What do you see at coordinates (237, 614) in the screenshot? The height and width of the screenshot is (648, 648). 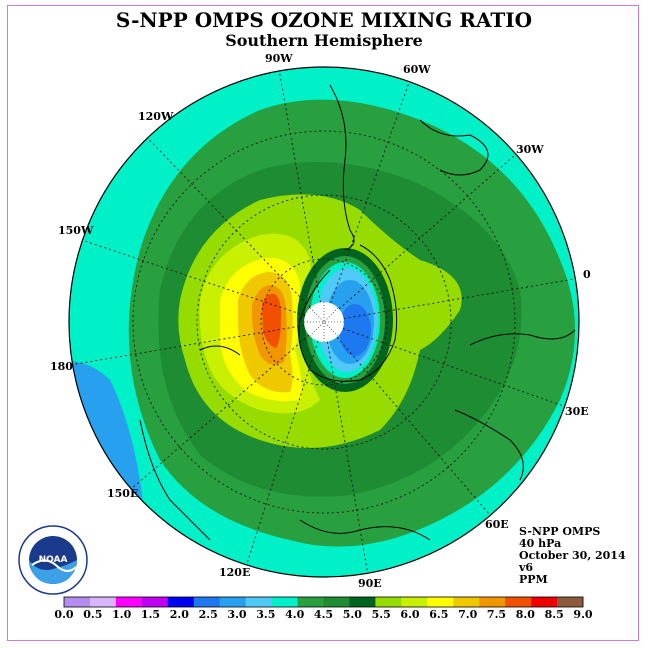 I see `colorbar-tick-label: 3.0` at bounding box center [237, 614].